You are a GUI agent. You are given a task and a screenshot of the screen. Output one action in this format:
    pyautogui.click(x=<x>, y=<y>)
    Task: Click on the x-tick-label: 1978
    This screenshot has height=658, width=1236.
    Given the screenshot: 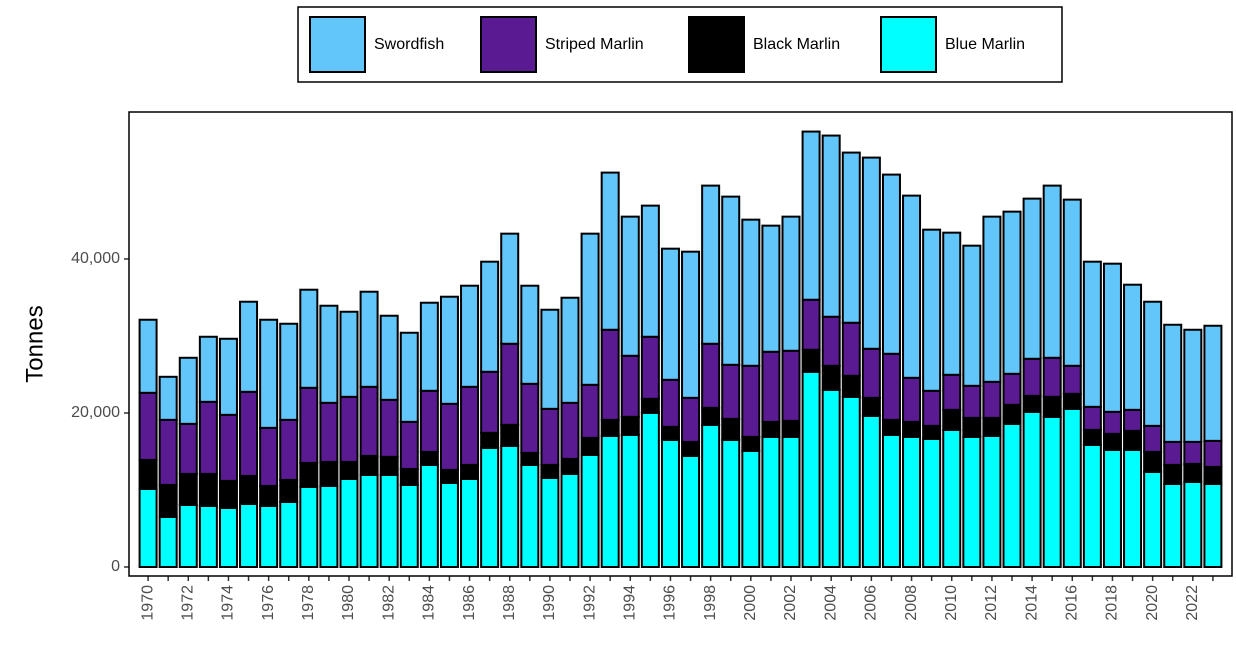 What is the action you would take?
    pyautogui.click(x=308, y=603)
    